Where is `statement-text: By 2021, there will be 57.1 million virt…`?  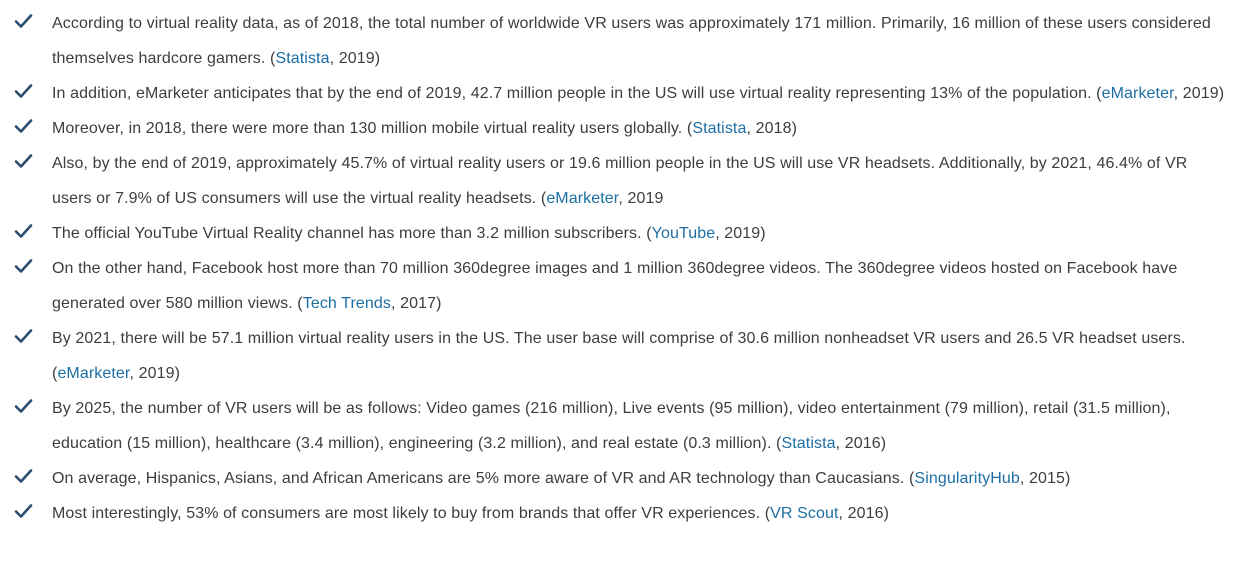 statement-text: By 2021, there will be 57.1 million virt… is located at coordinates (619, 356).